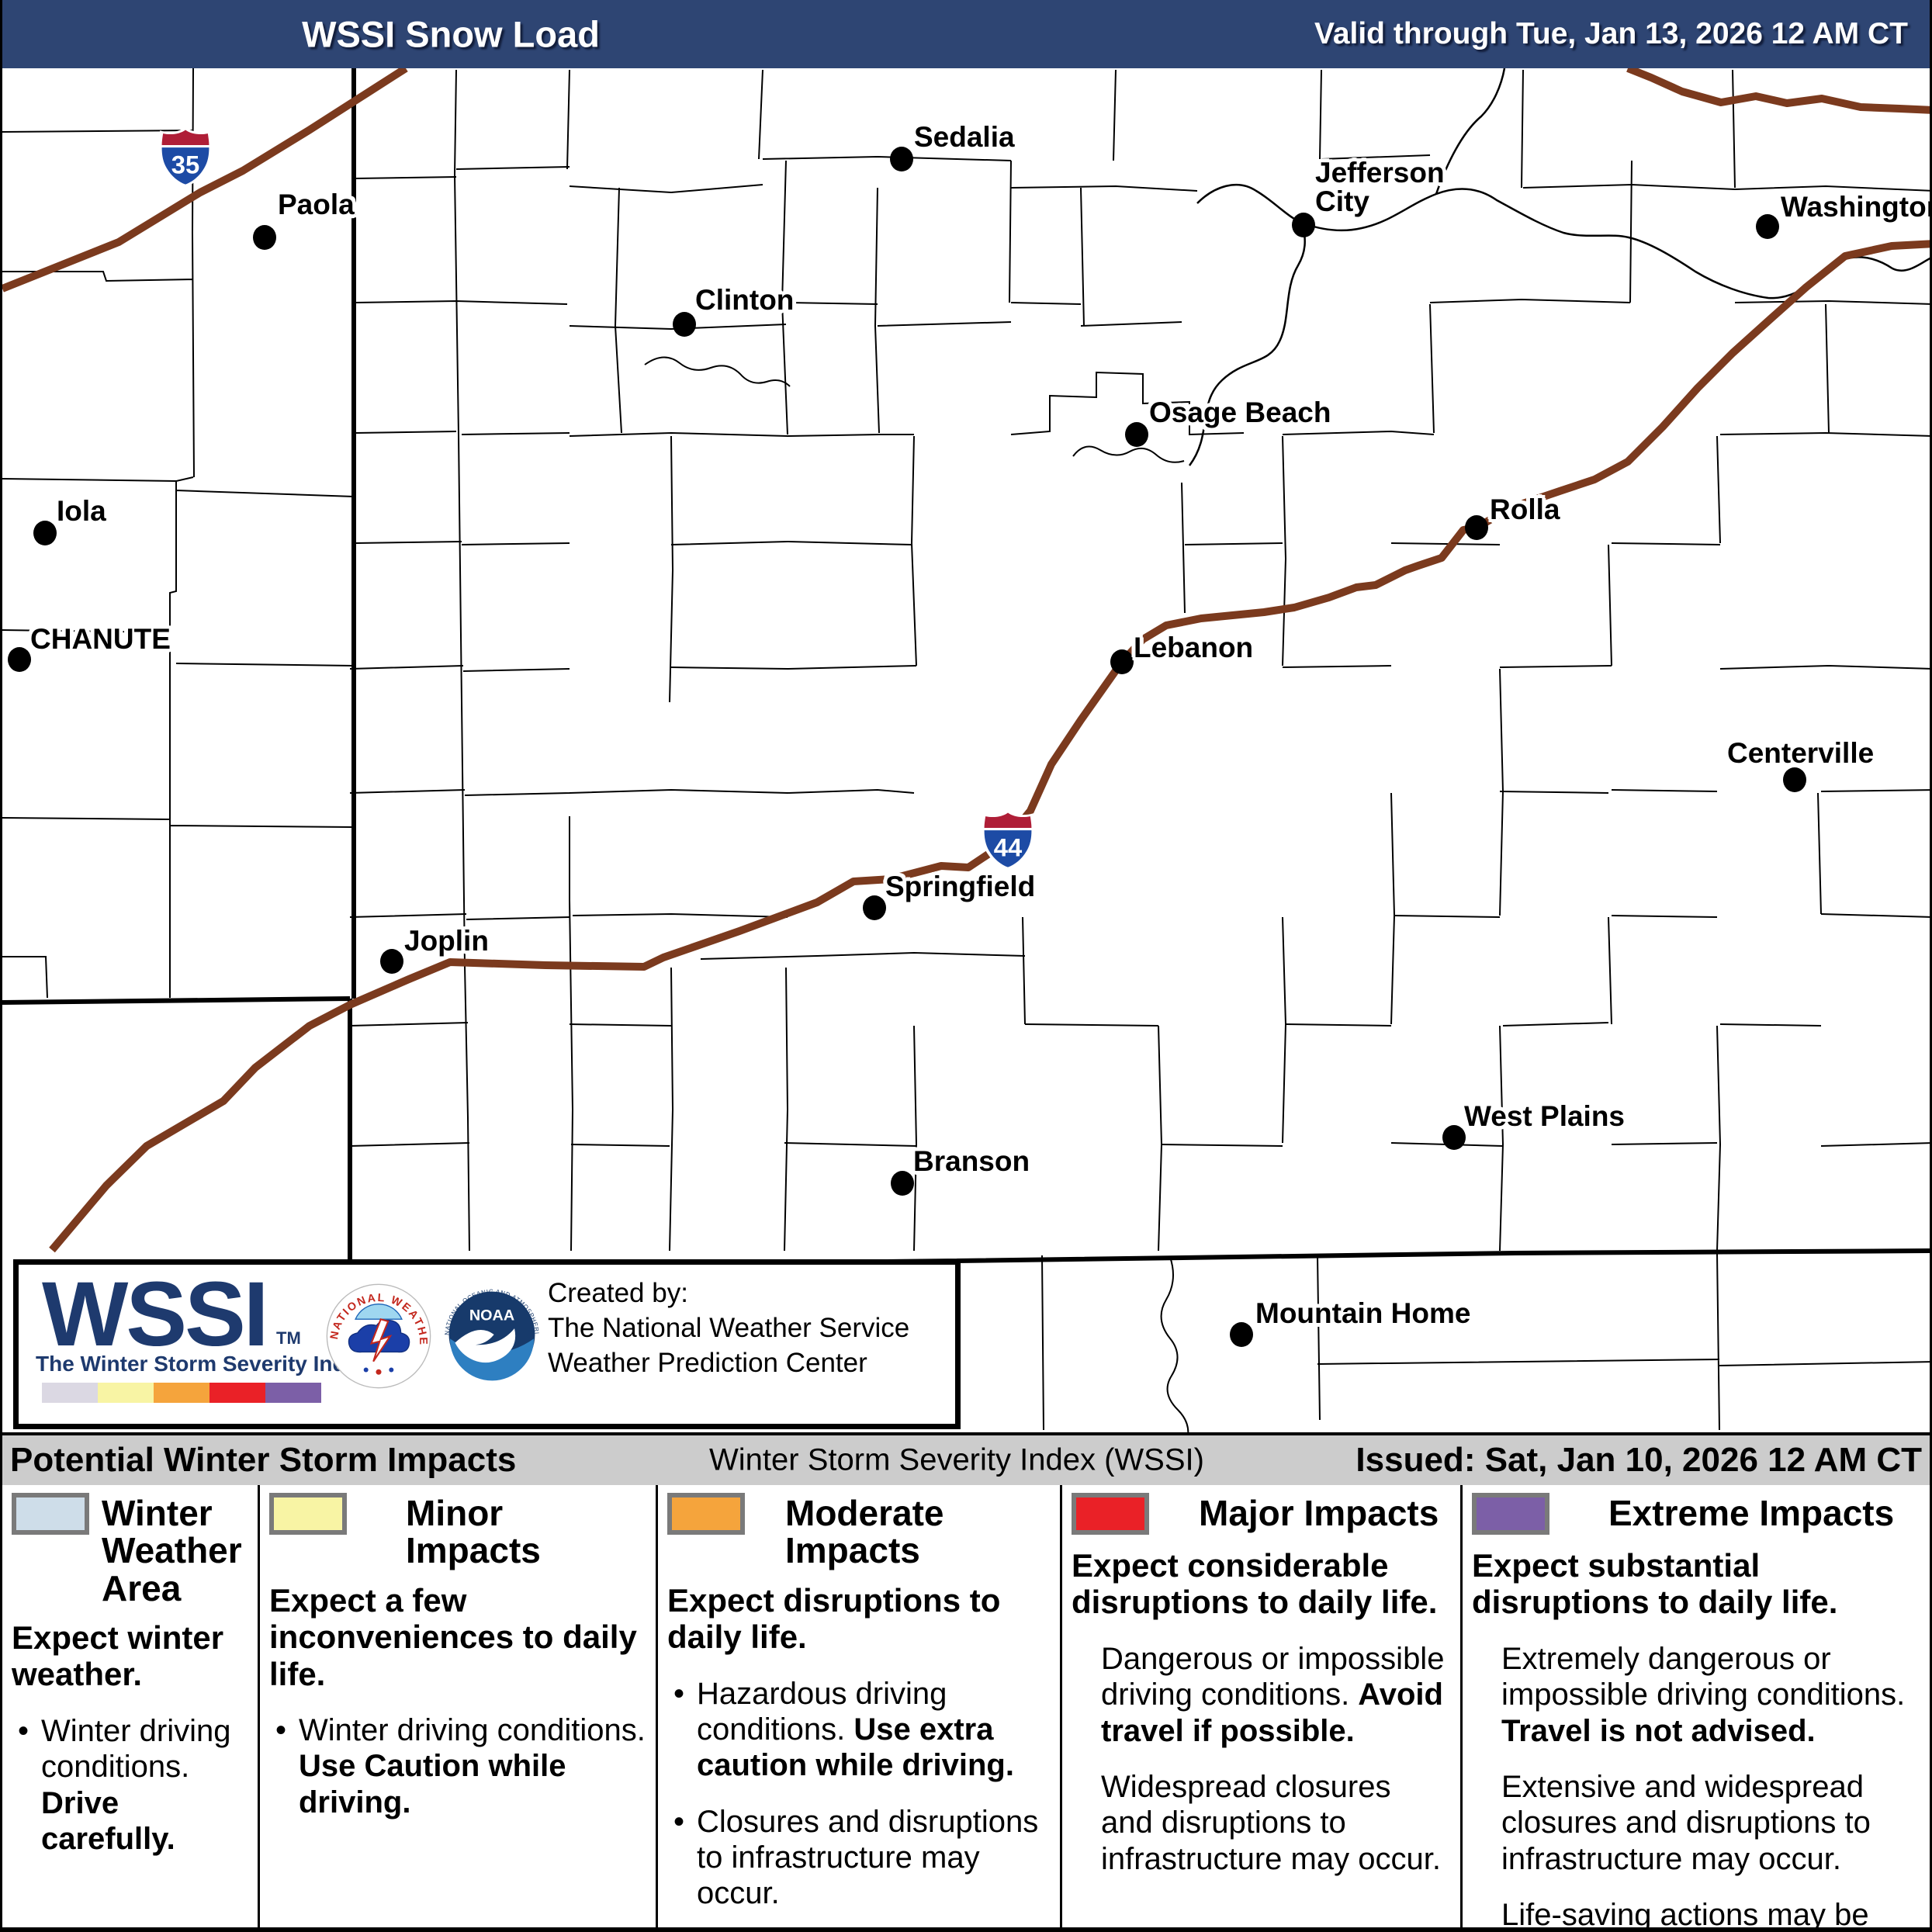 The width and height of the screenshot is (1932, 1932). Describe the element at coordinates (1767, 227) in the screenshot. I see `city-dot-washington` at that location.